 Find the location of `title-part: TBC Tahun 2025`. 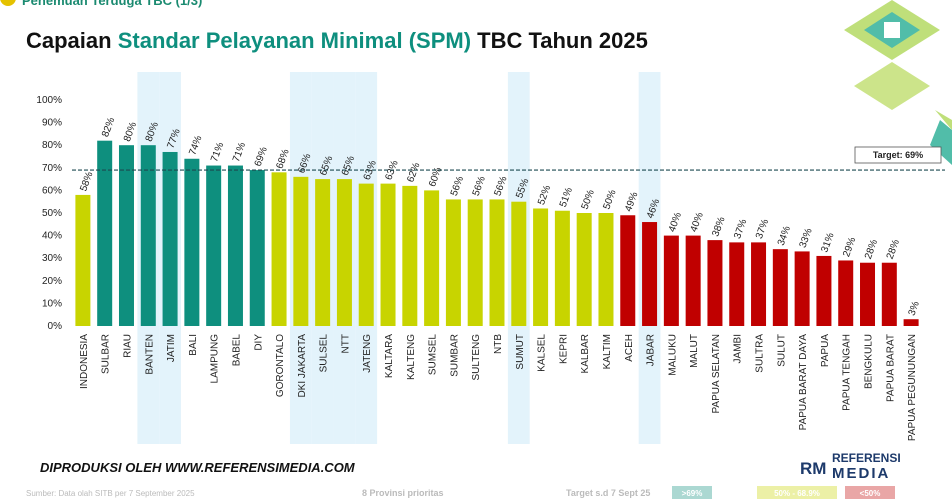

title-part: TBC Tahun 2025 is located at coordinates (559, 40).